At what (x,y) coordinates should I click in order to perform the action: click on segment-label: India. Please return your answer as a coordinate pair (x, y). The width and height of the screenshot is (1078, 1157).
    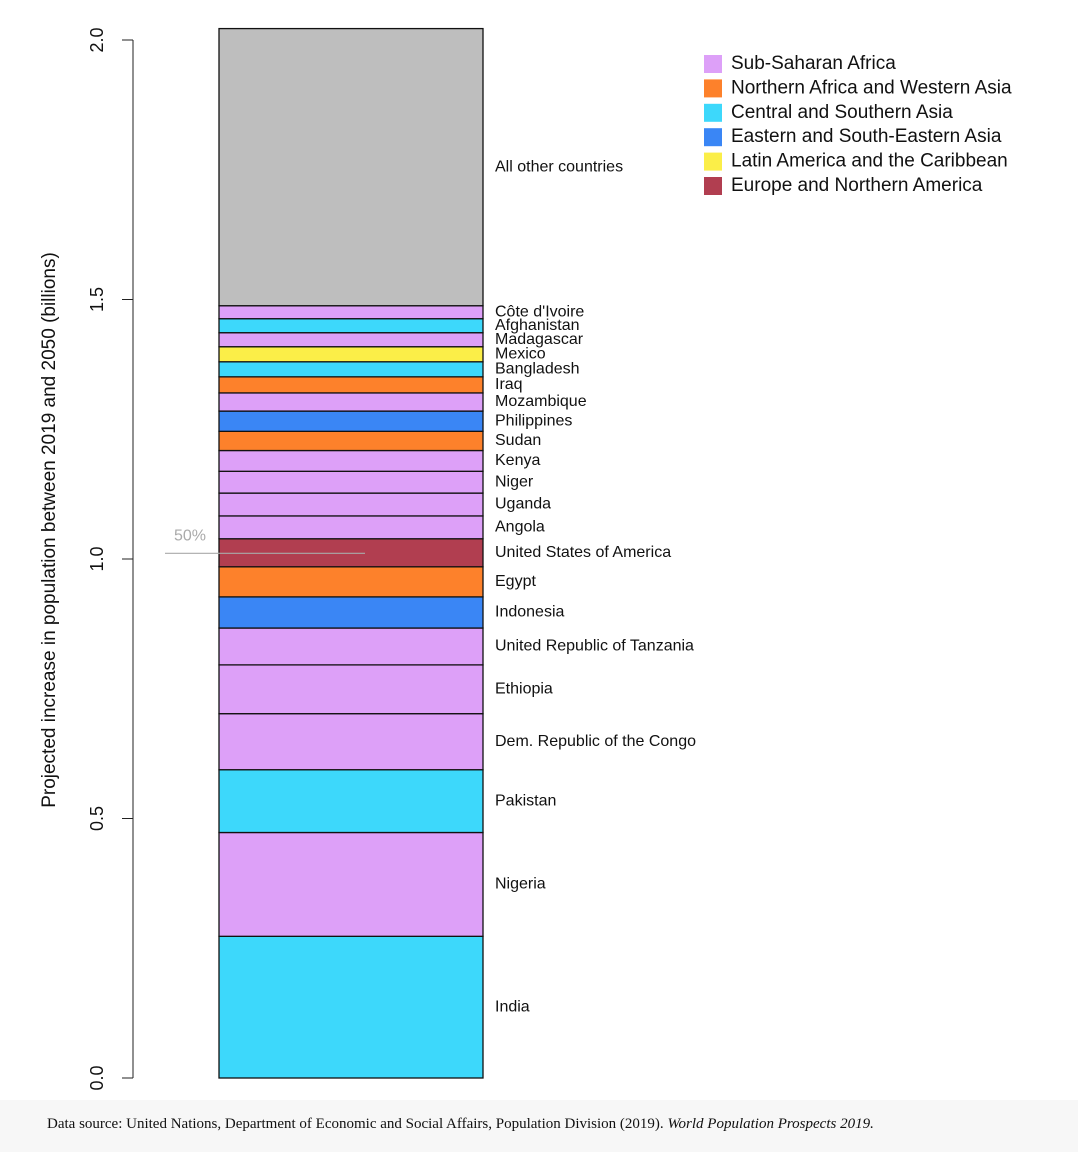
    Looking at the image, I should click on (512, 1006).